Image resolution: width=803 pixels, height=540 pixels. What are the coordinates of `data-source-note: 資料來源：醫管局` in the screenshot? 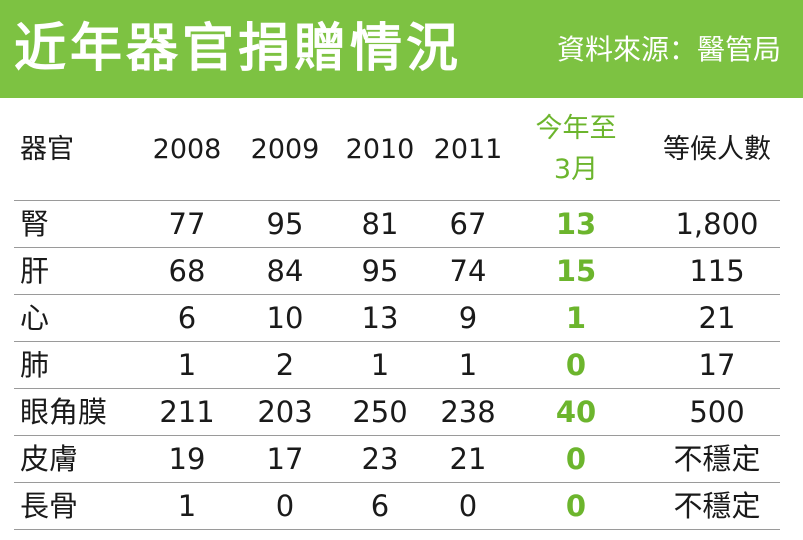 It's located at (668, 49).